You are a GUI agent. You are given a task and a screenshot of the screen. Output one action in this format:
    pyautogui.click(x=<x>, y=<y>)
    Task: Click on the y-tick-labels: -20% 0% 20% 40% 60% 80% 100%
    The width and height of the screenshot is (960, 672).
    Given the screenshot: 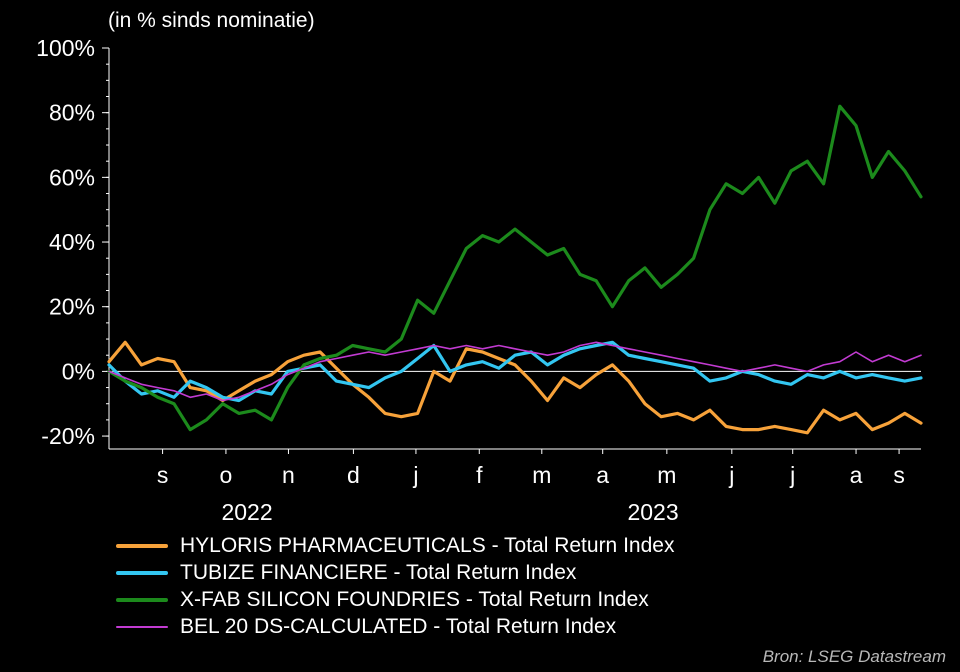 What is the action you would take?
    pyautogui.click(x=65, y=242)
    